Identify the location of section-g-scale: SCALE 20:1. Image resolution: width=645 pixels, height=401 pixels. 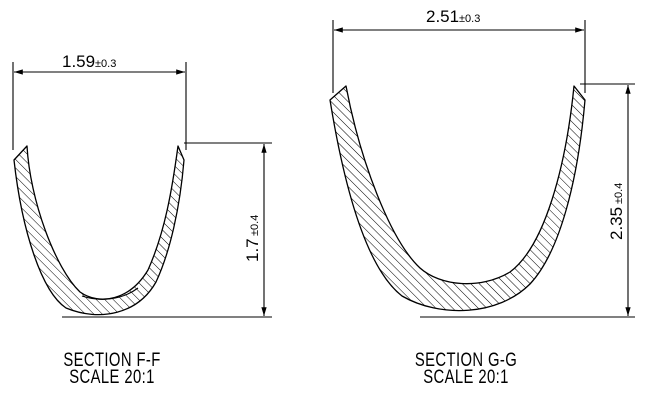
(466, 377).